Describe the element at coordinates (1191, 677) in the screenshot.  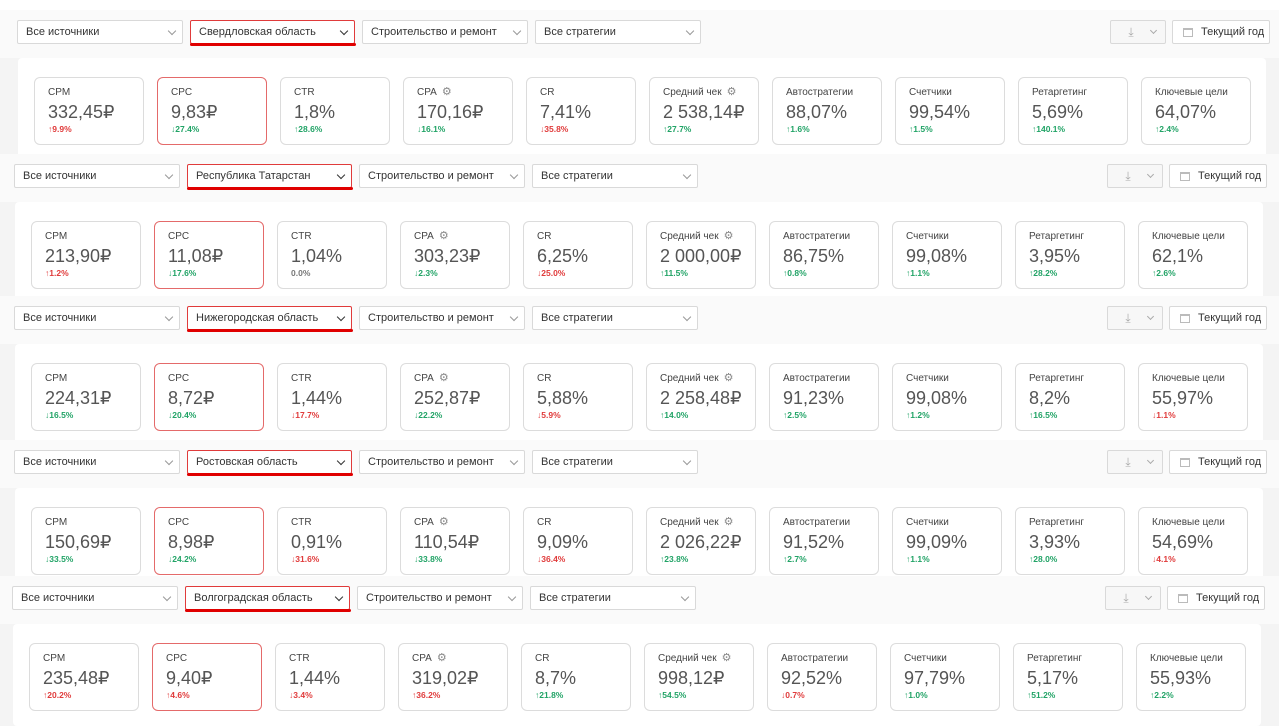
I see `metric-card: Ключевые цели 55,93% ↑2.2%` at that location.